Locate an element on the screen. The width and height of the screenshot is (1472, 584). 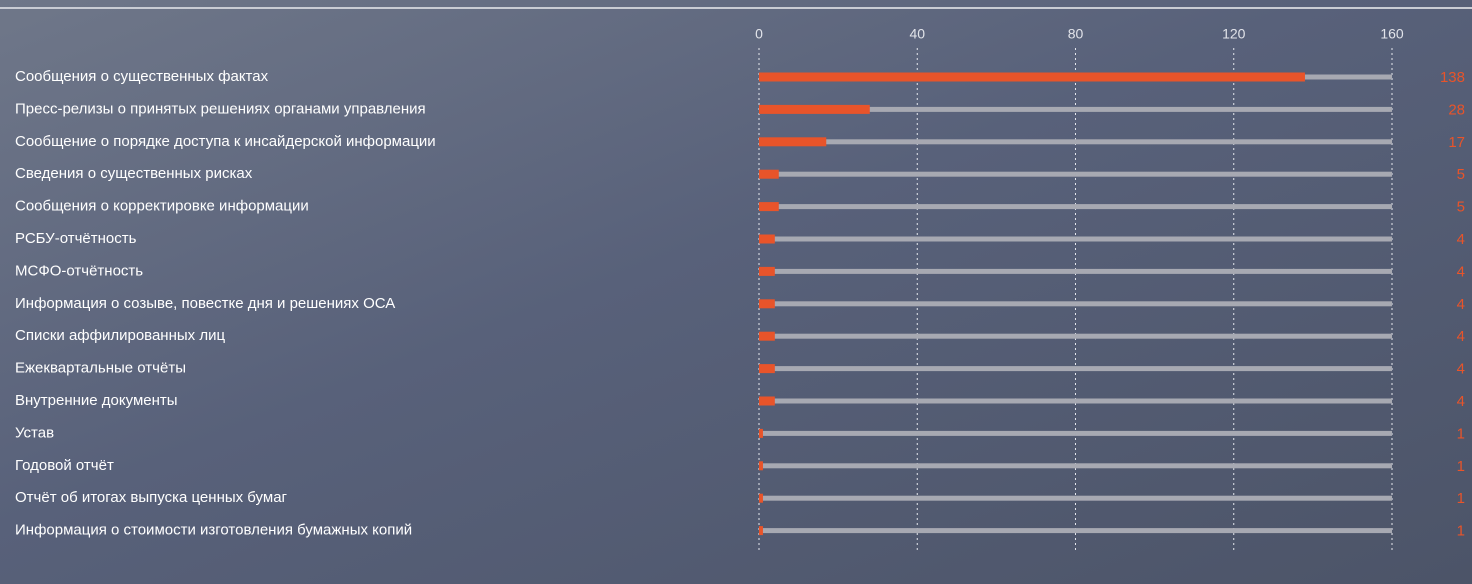
y-tick-label: Сообщения о корректировке информации is located at coordinates (162, 206).